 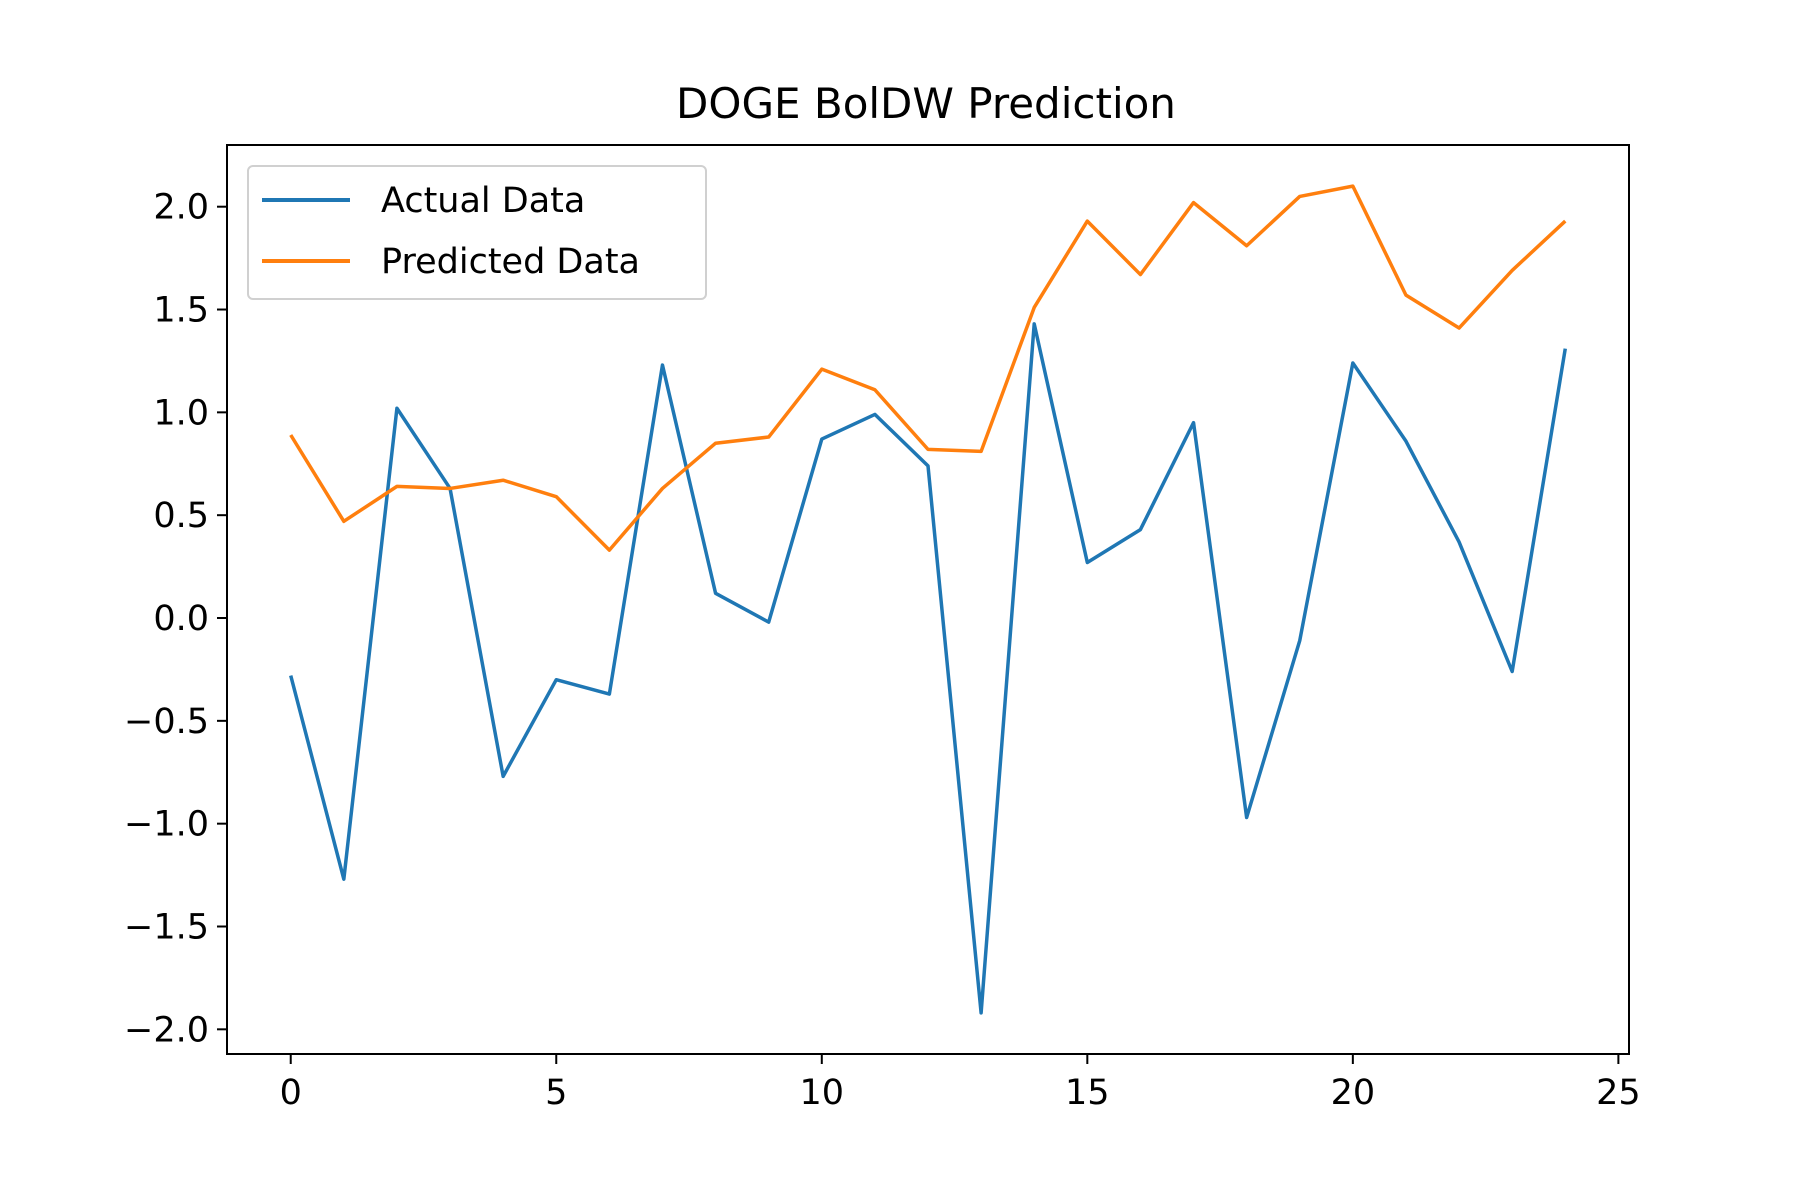 What do you see at coordinates (822, 1093) in the screenshot?
I see `x-tick-label: 10` at bounding box center [822, 1093].